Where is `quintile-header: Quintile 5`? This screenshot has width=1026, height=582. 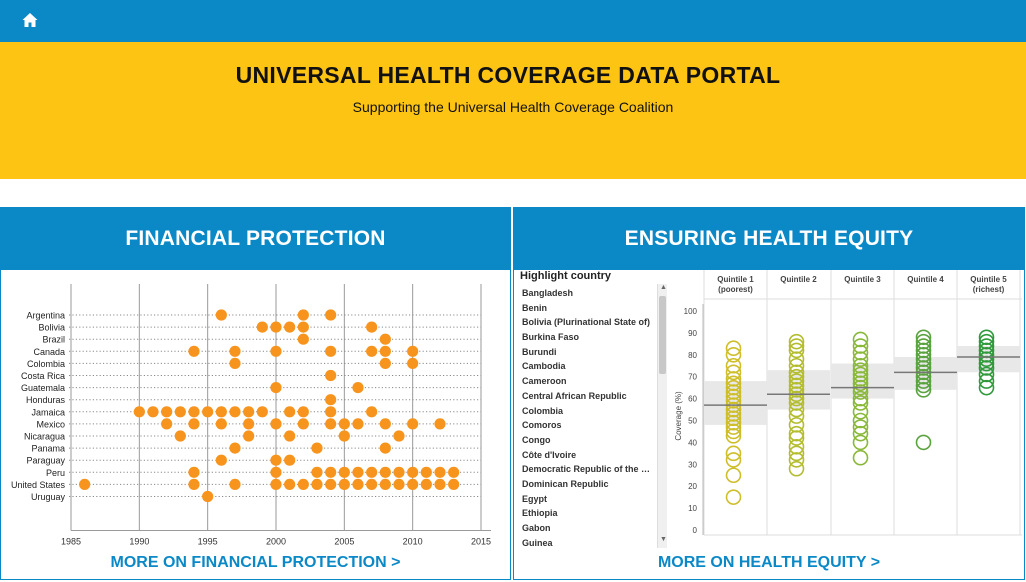
quintile-header: Quintile 5 is located at coordinates (988, 279).